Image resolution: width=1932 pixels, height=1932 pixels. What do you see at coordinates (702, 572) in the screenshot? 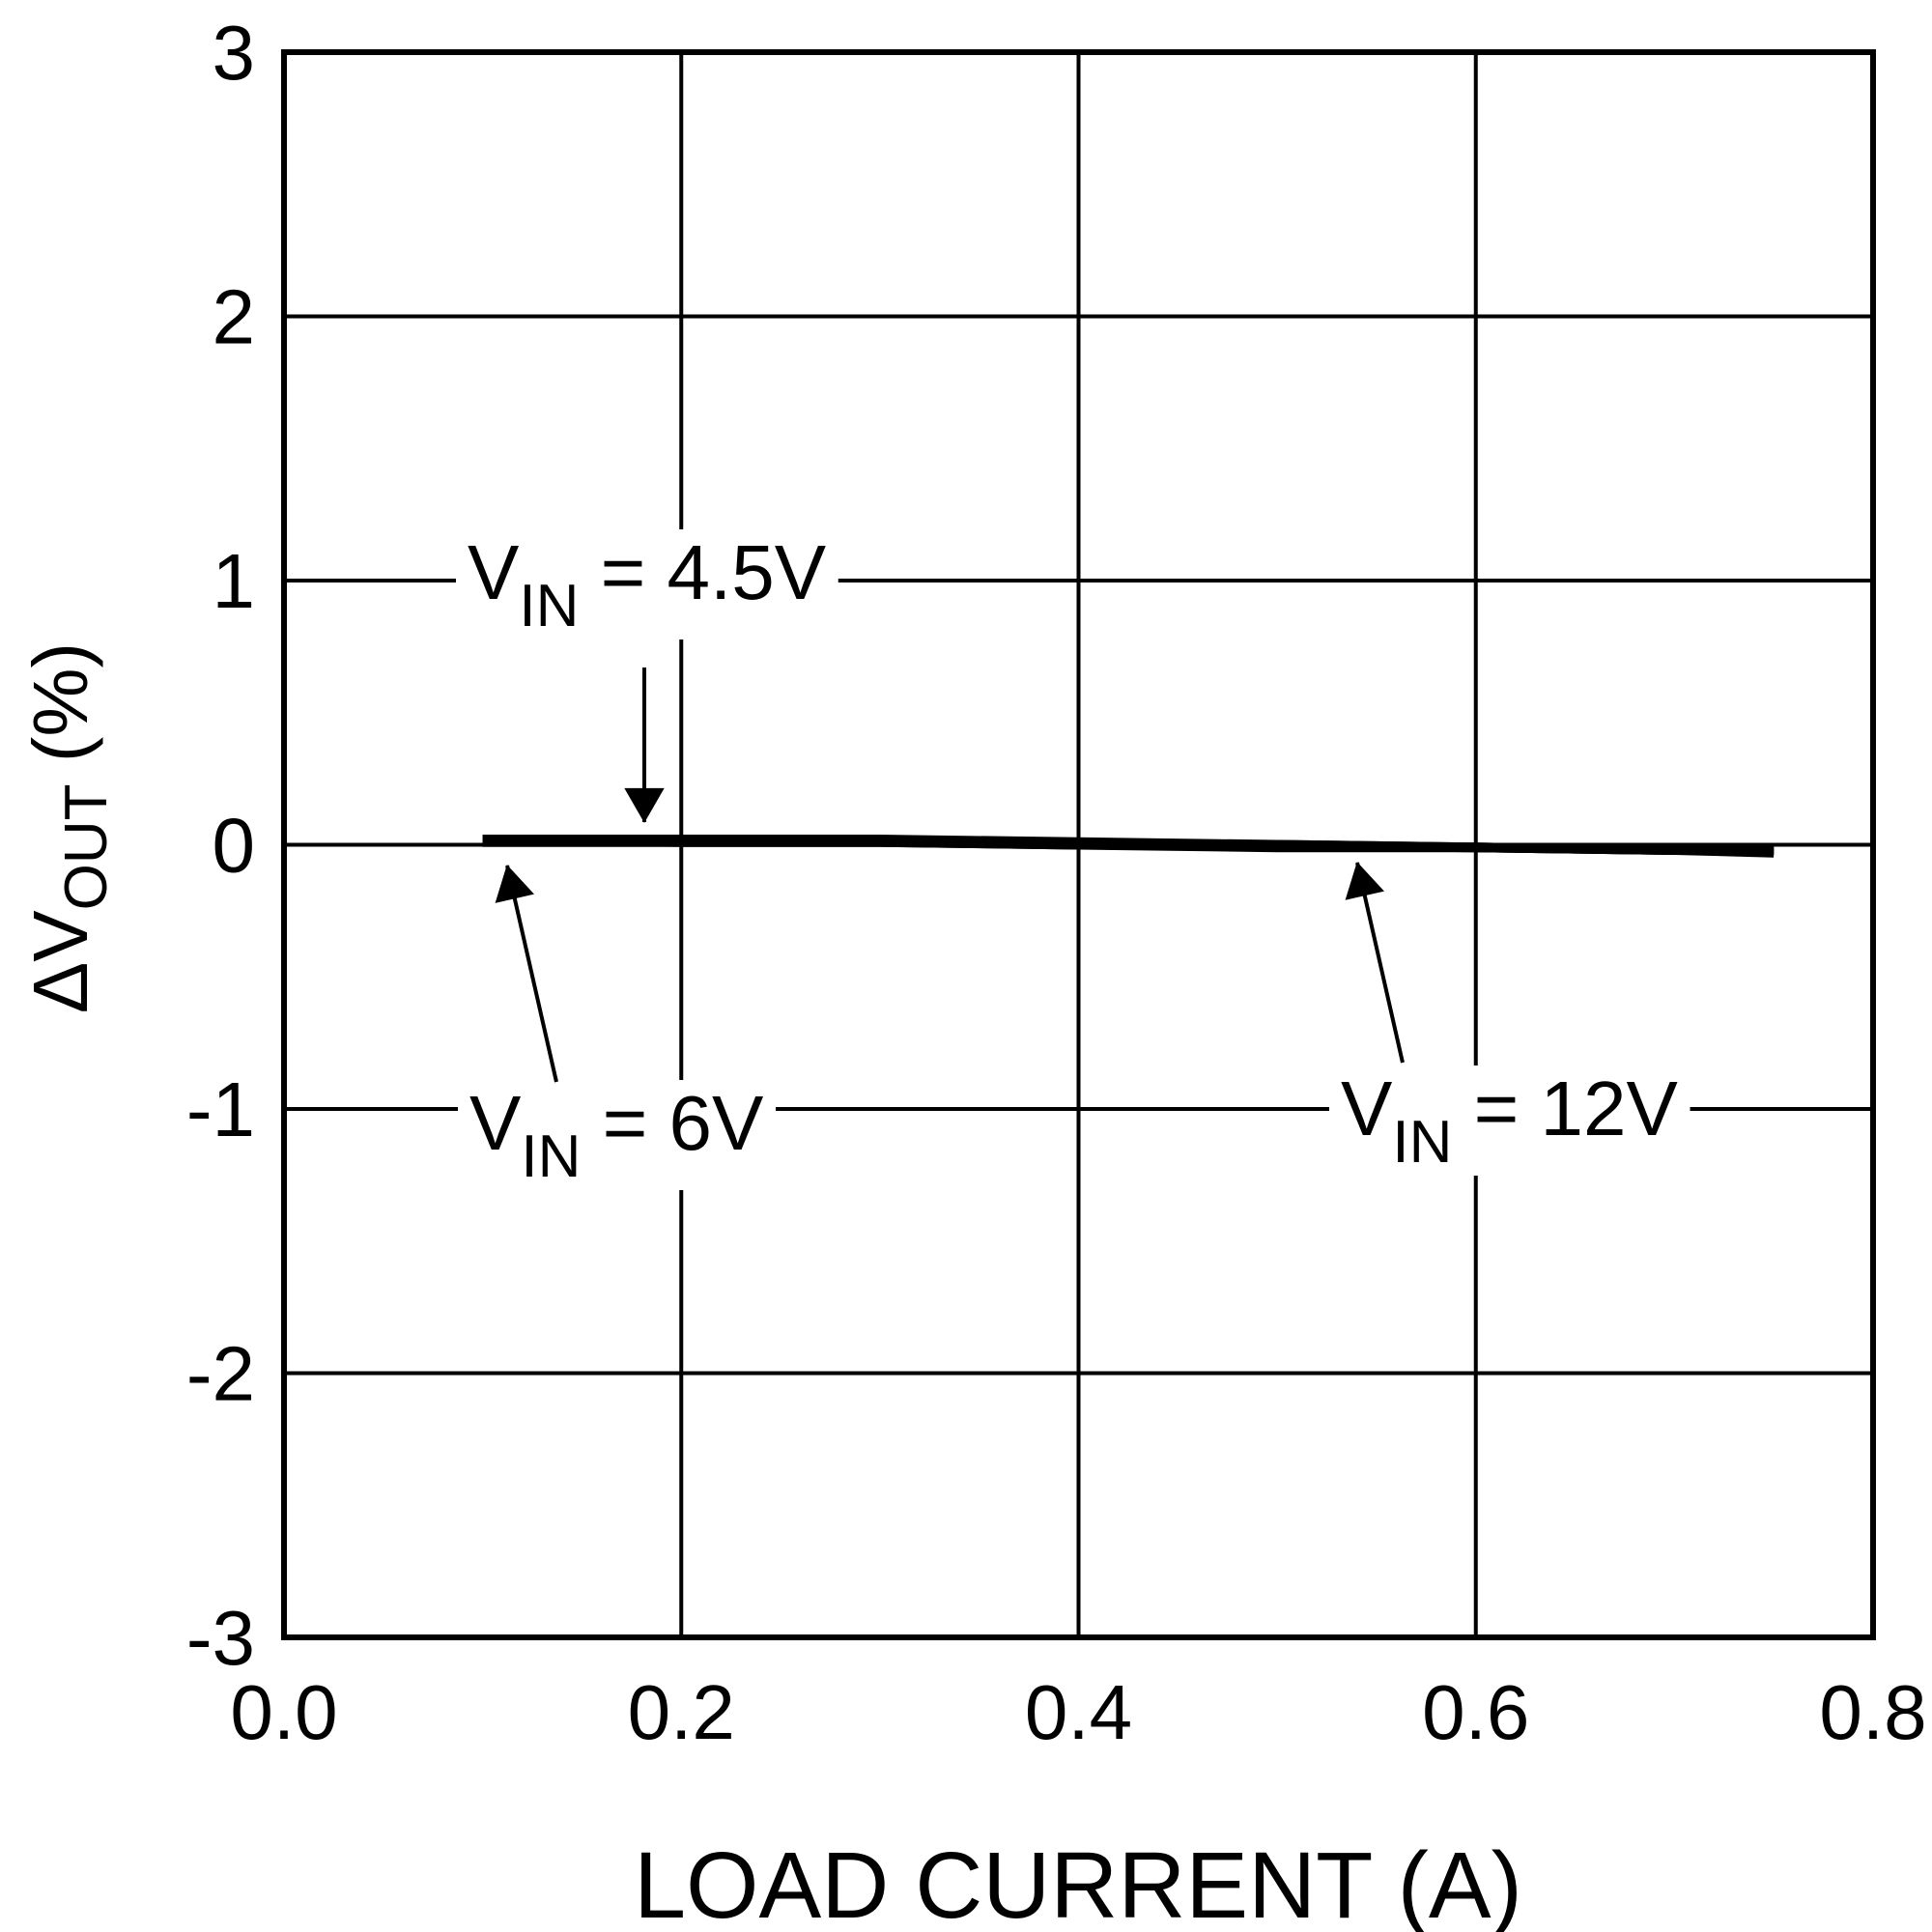
I see `annotation-rest: = 4.5V` at bounding box center [702, 572].